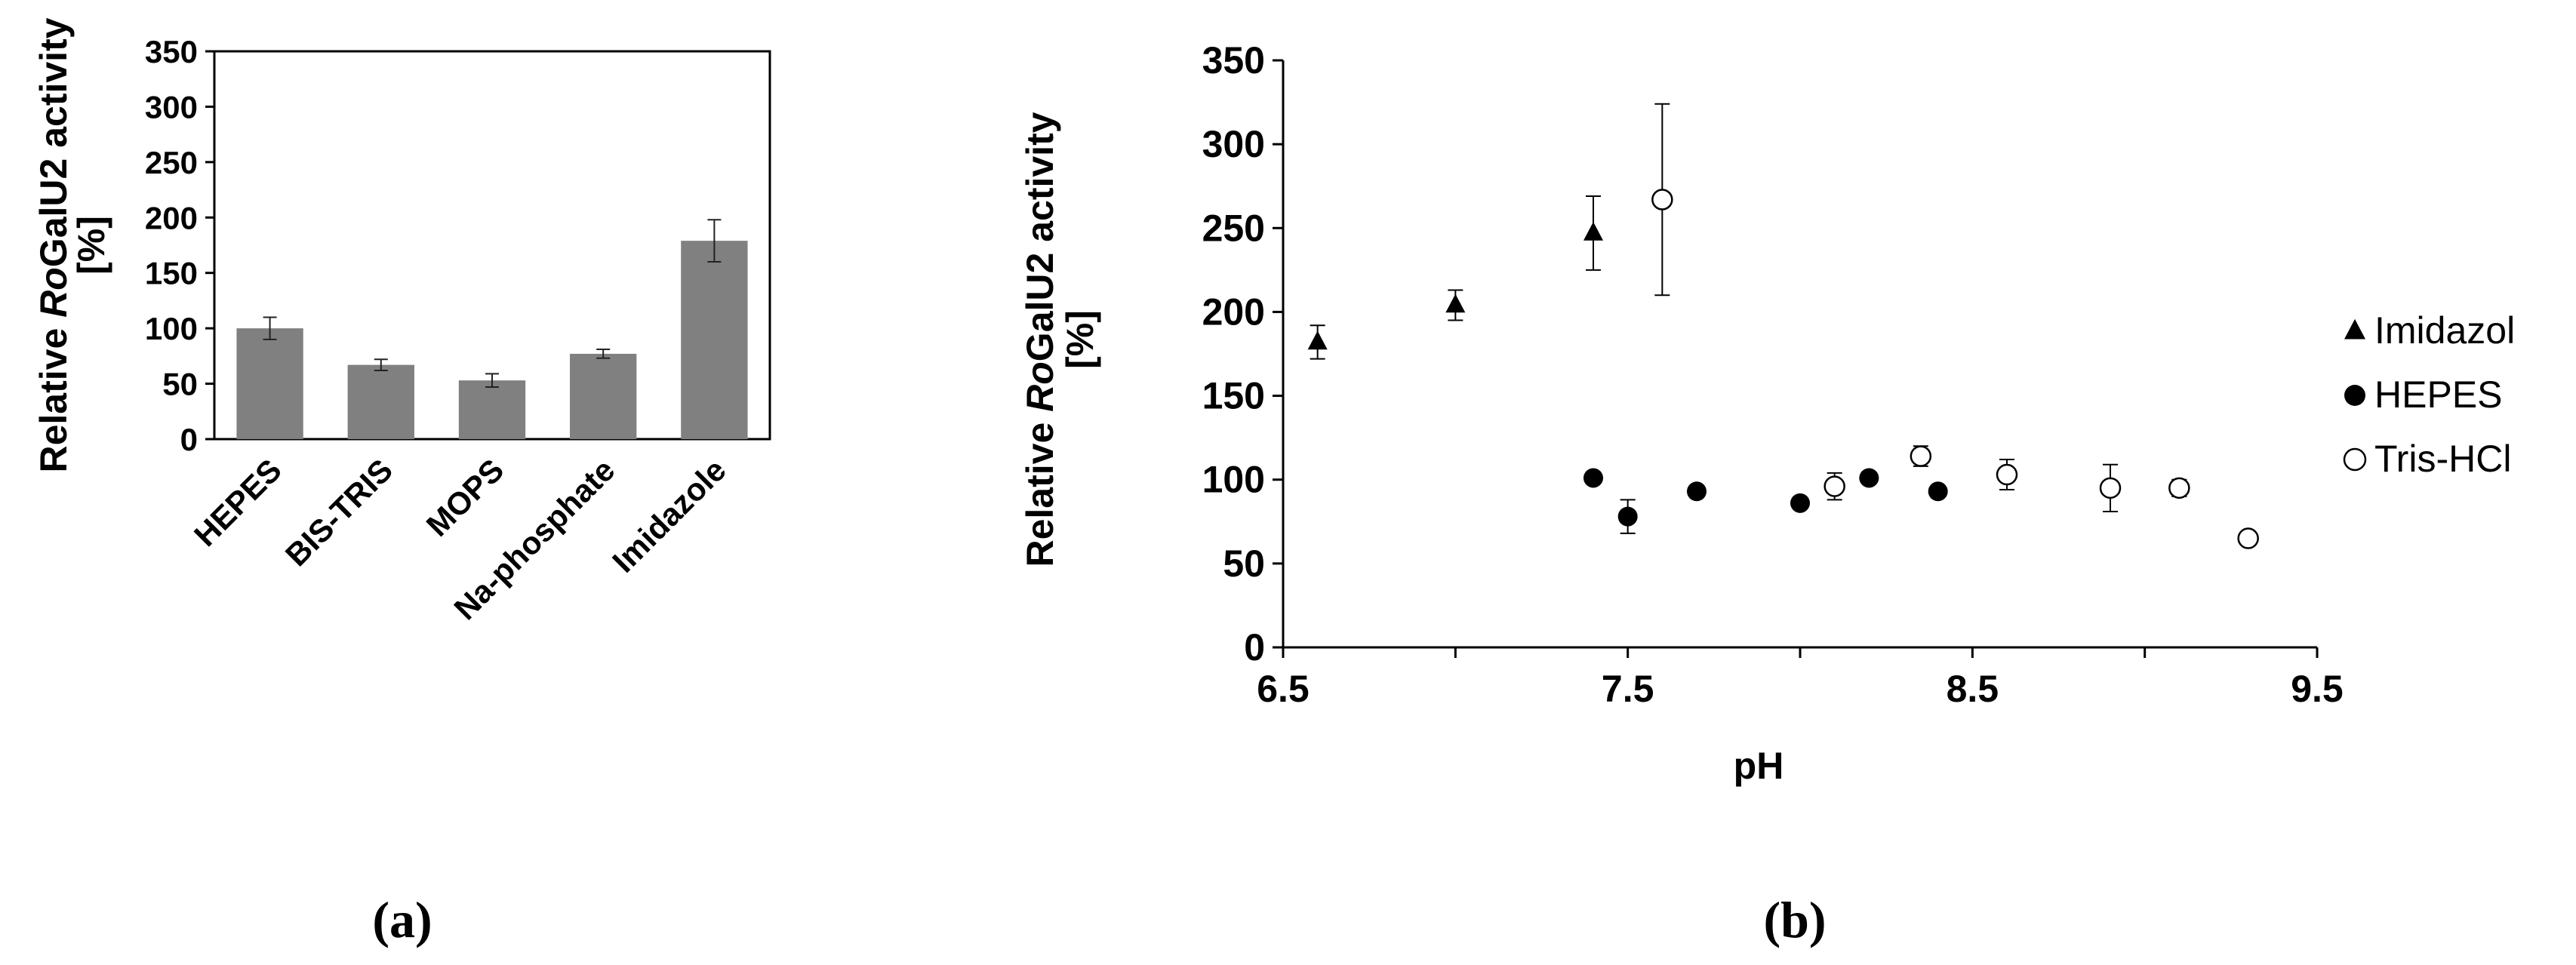  Describe the element at coordinates (1080, 339) in the screenshot. I see `scatter-y-axis-unit: [%]` at that location.